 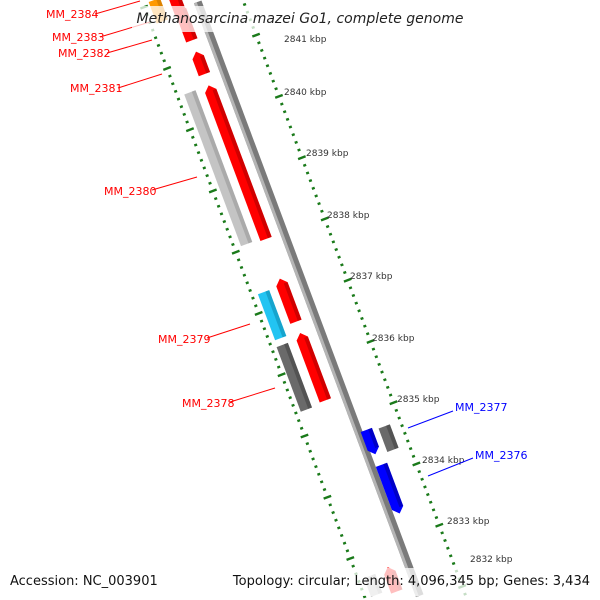 What do you see at coordinates (481, 407) in the screenshot?
I see `gene-label: MM_2377` at bounding box center [481, 407].